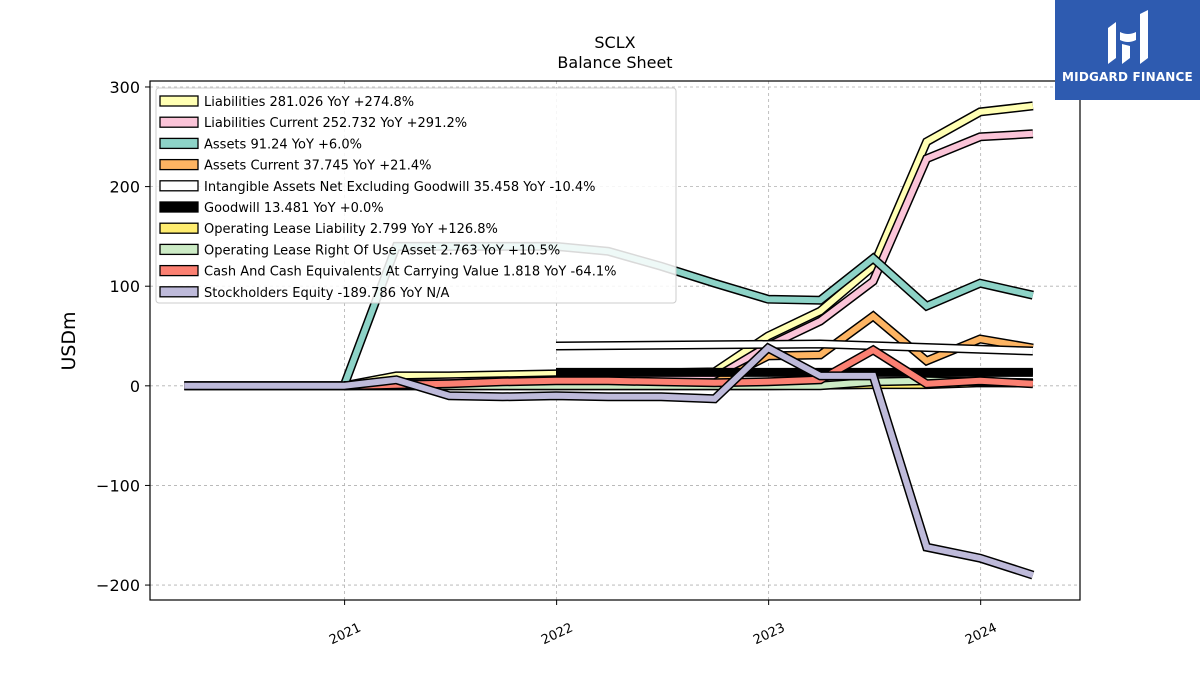 The image size is (1200, 675). I want to click on y-tick-label: 300, so click(124, 87).